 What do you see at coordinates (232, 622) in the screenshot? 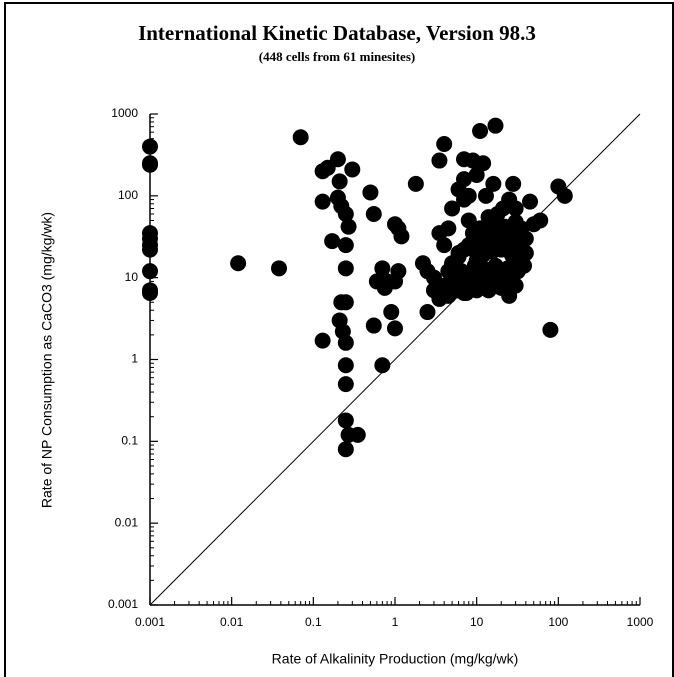
I see `x-tick-label: 0.01` at bounding box center [232, 622].